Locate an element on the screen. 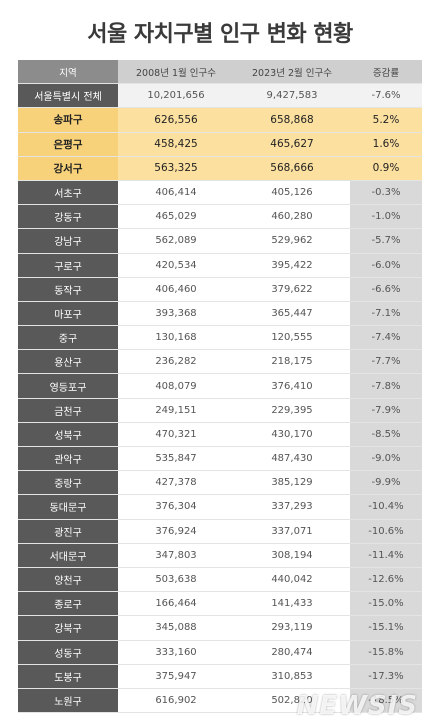 The image size is (440, 725). table-row: 영등포구 408,079 376,410 -7.8% is located at coordinates (220, 386).